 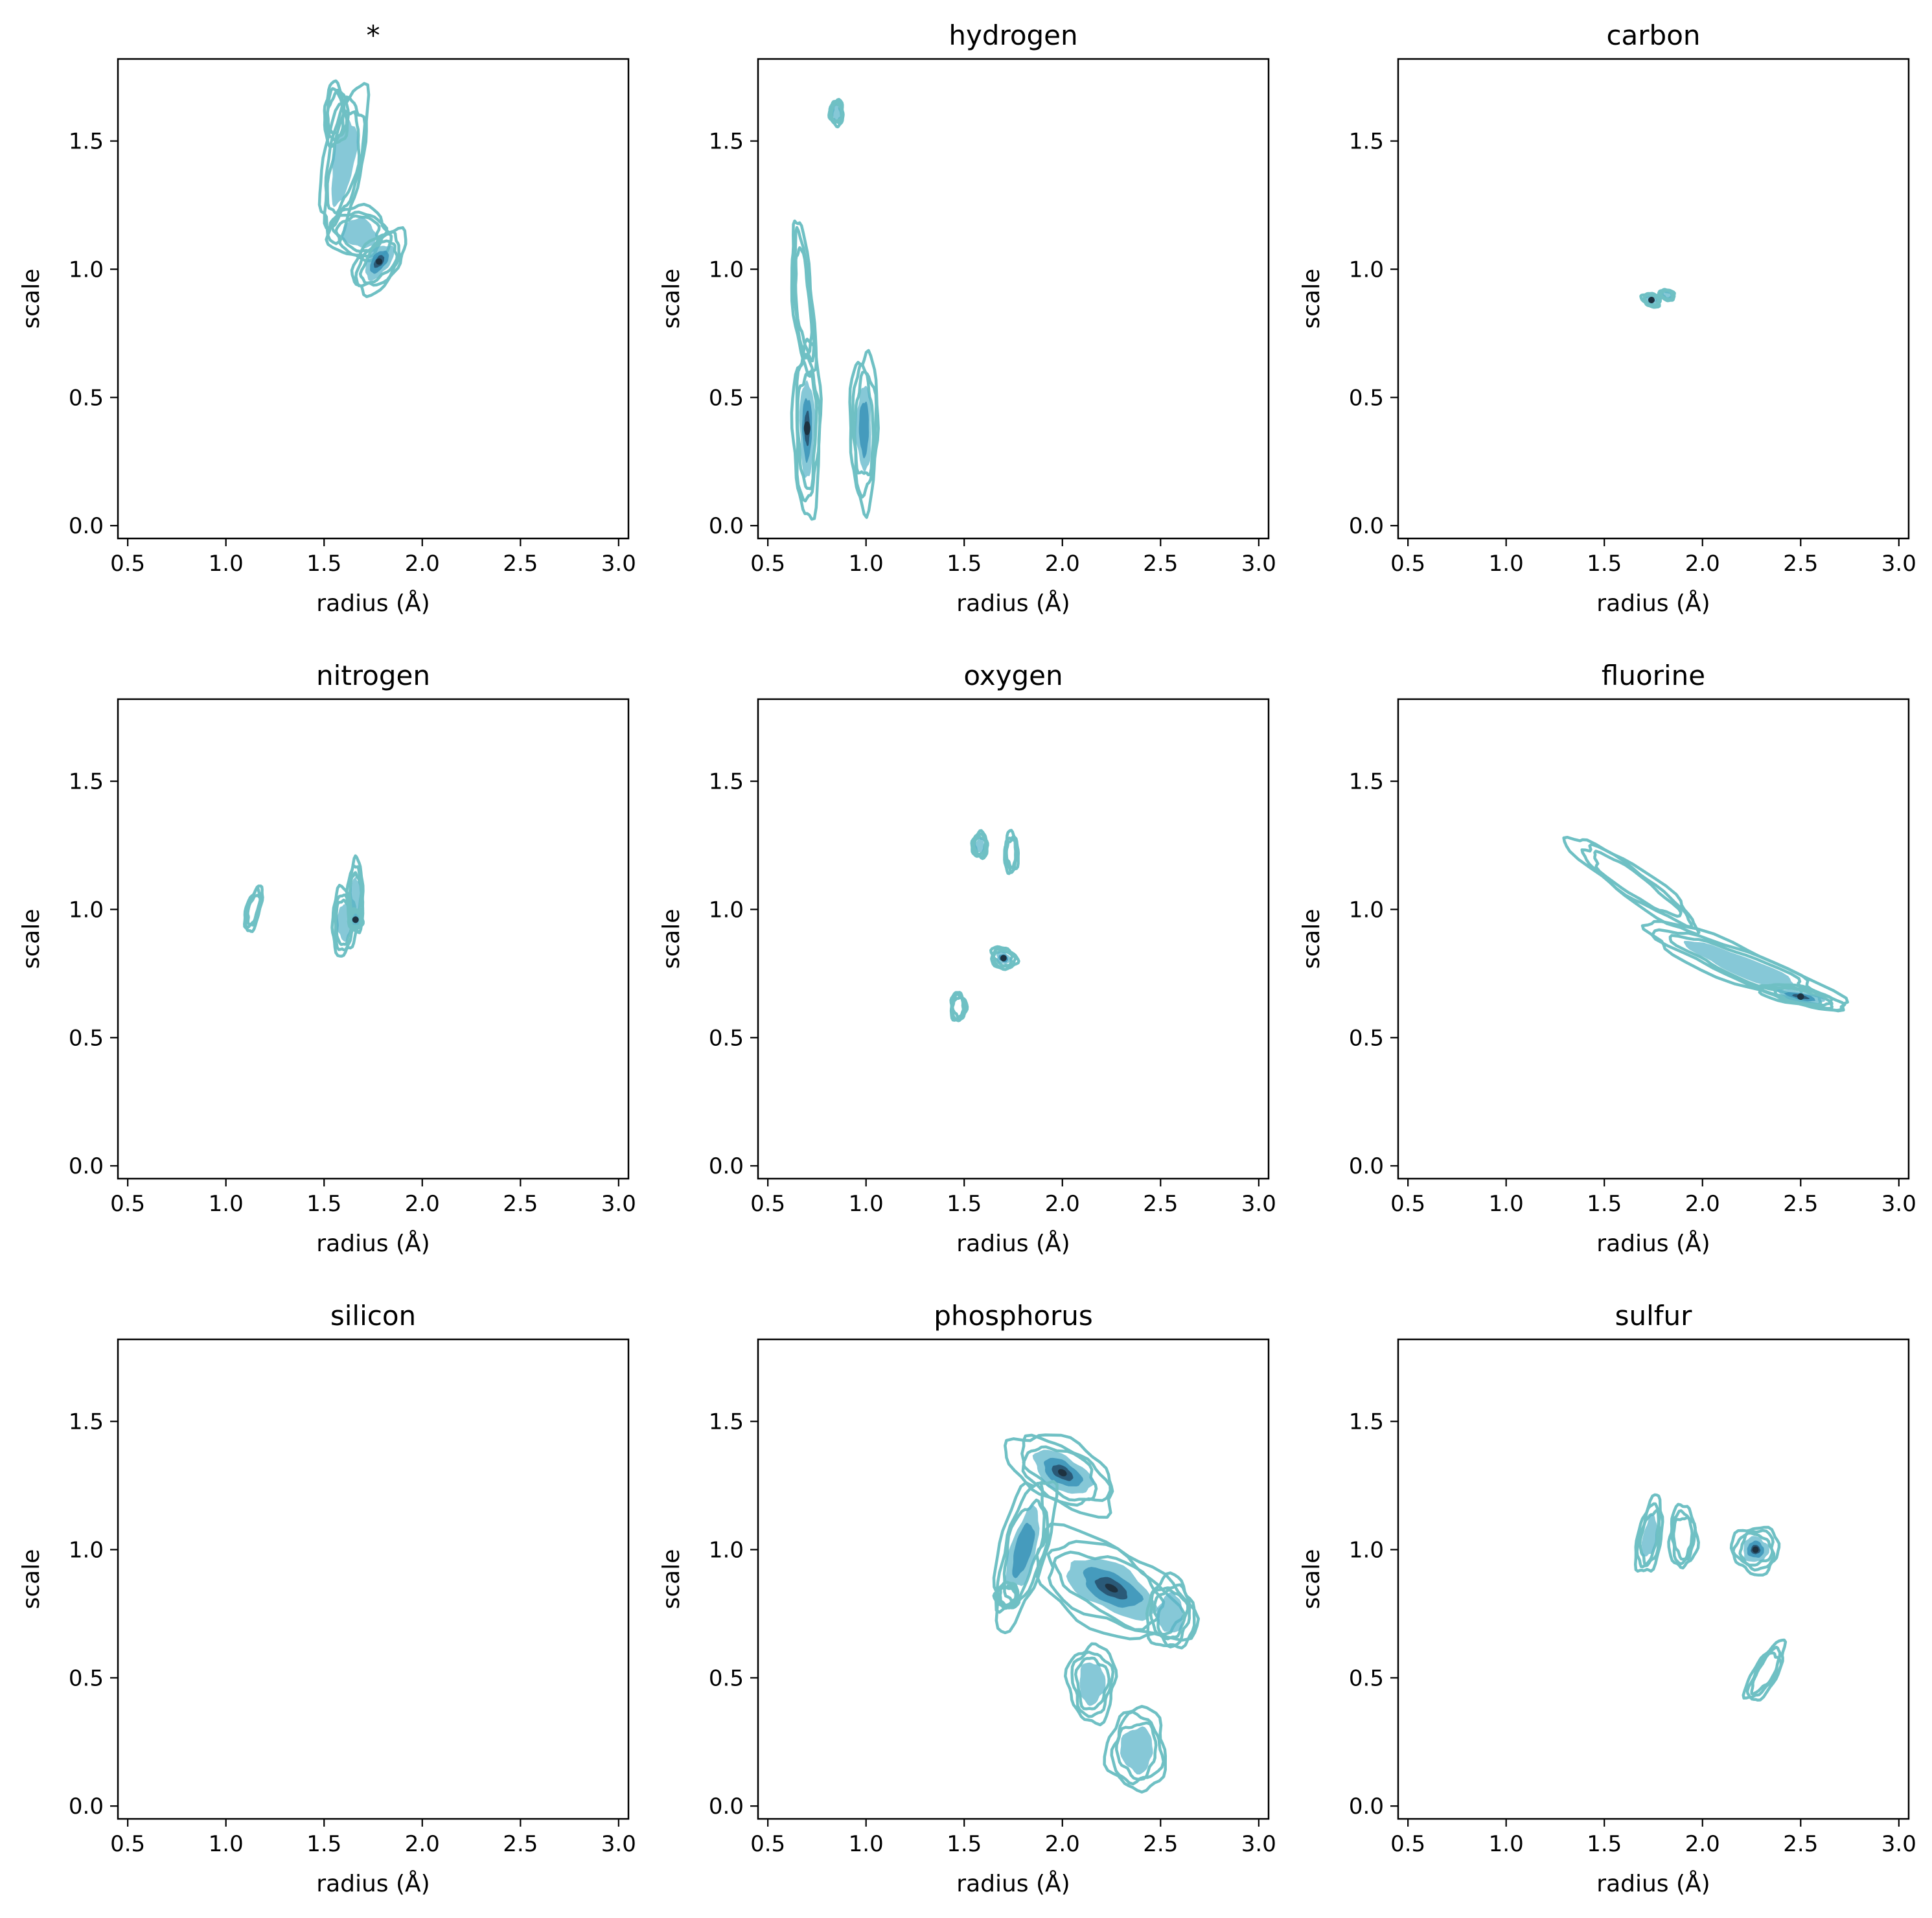 I want to click on subplot-title: phosphorus, so click(x=1013, y=1316).